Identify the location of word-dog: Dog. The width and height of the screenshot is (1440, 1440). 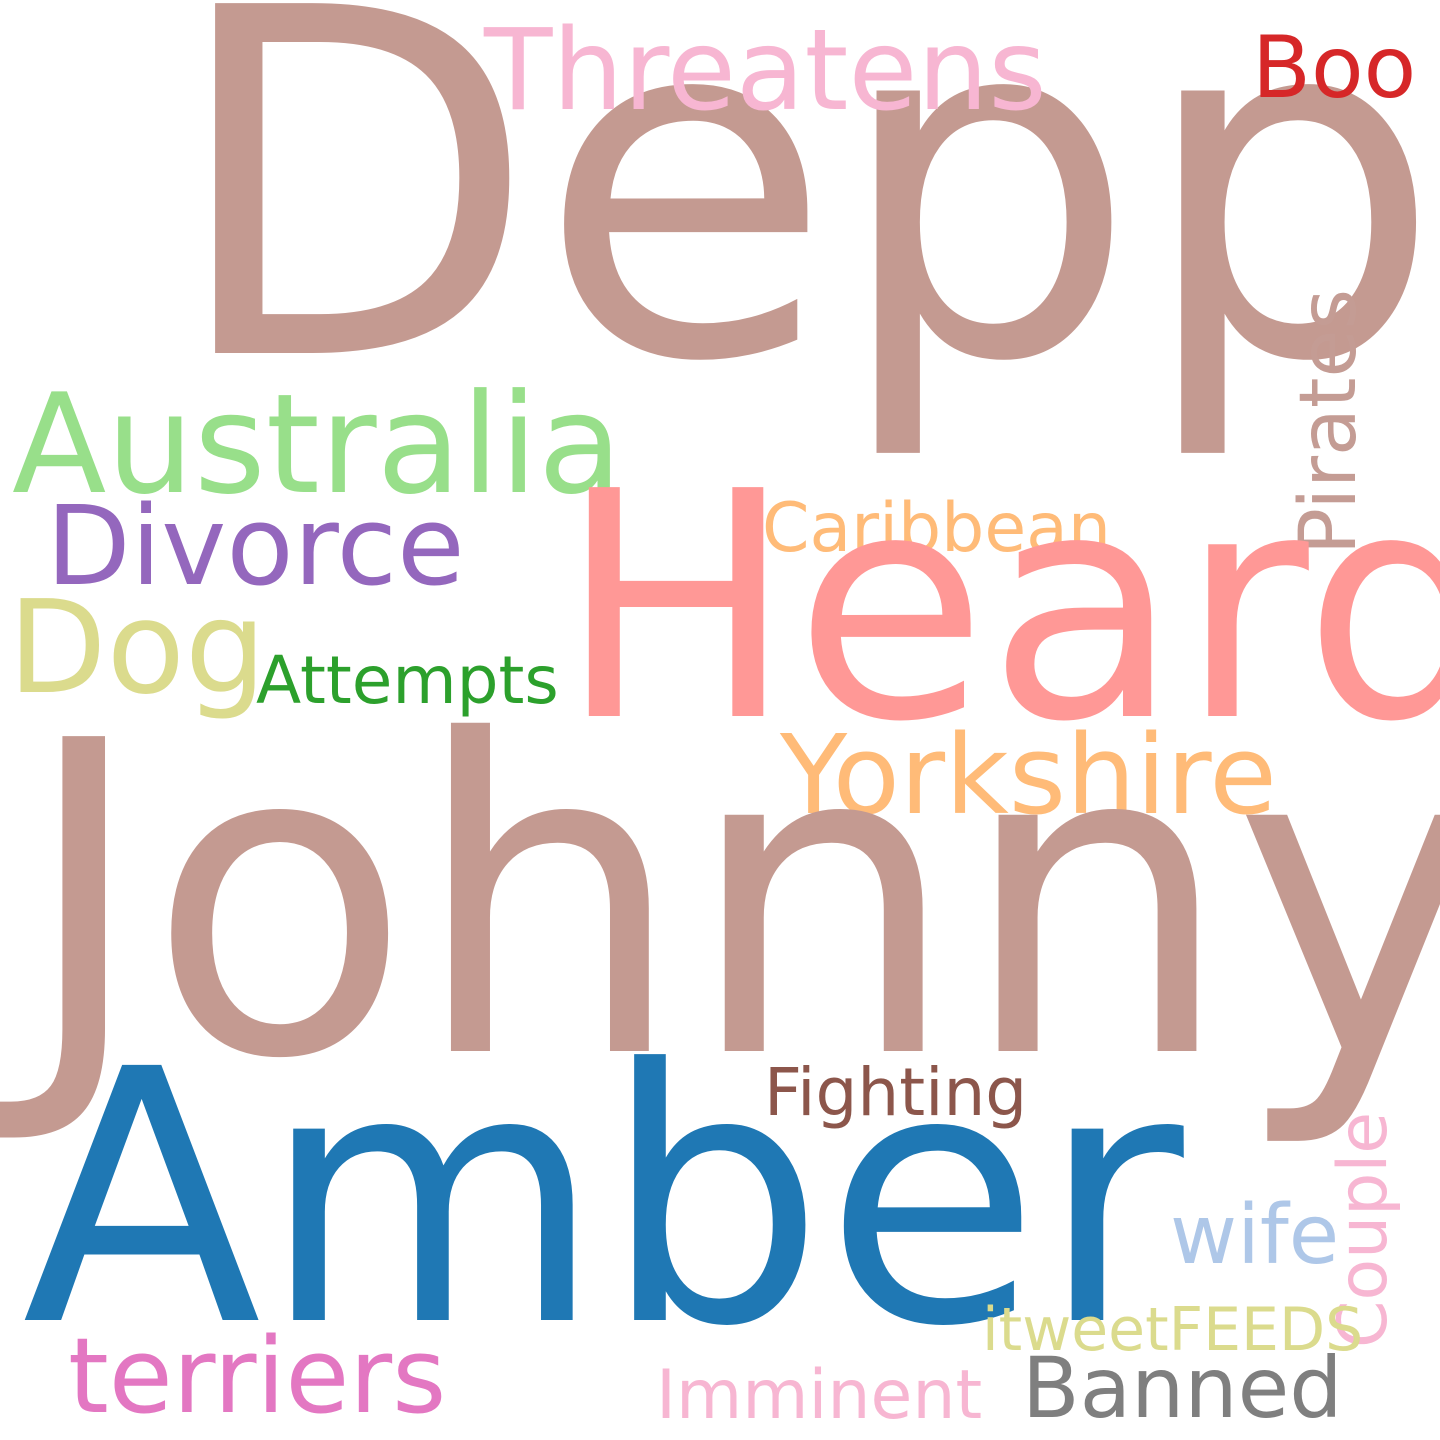
(137, 648).